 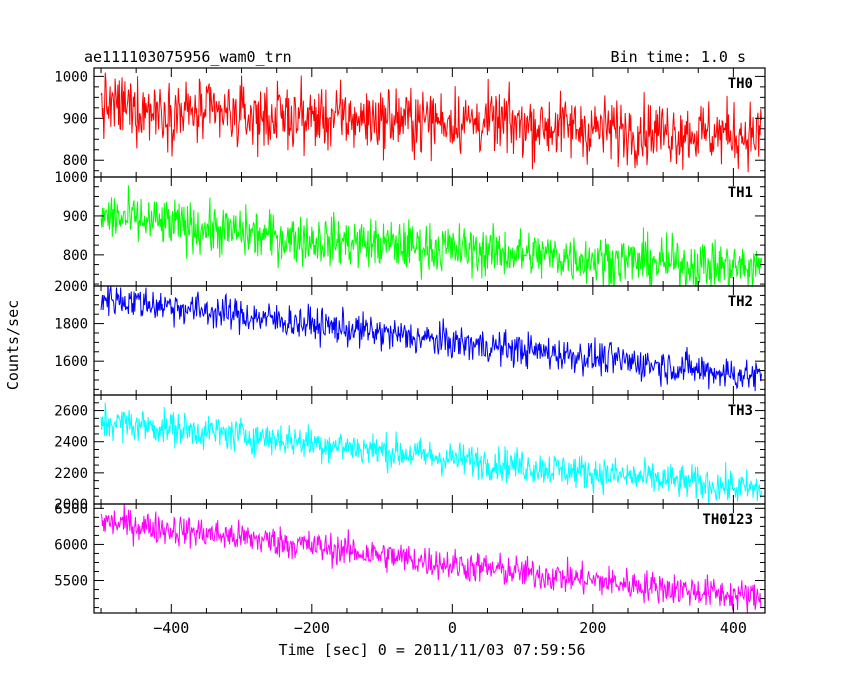 What do you see at coordinates (312, 628) in the screenshot?
I see `x-tick-label: −200` at bounding box center [312, 628].